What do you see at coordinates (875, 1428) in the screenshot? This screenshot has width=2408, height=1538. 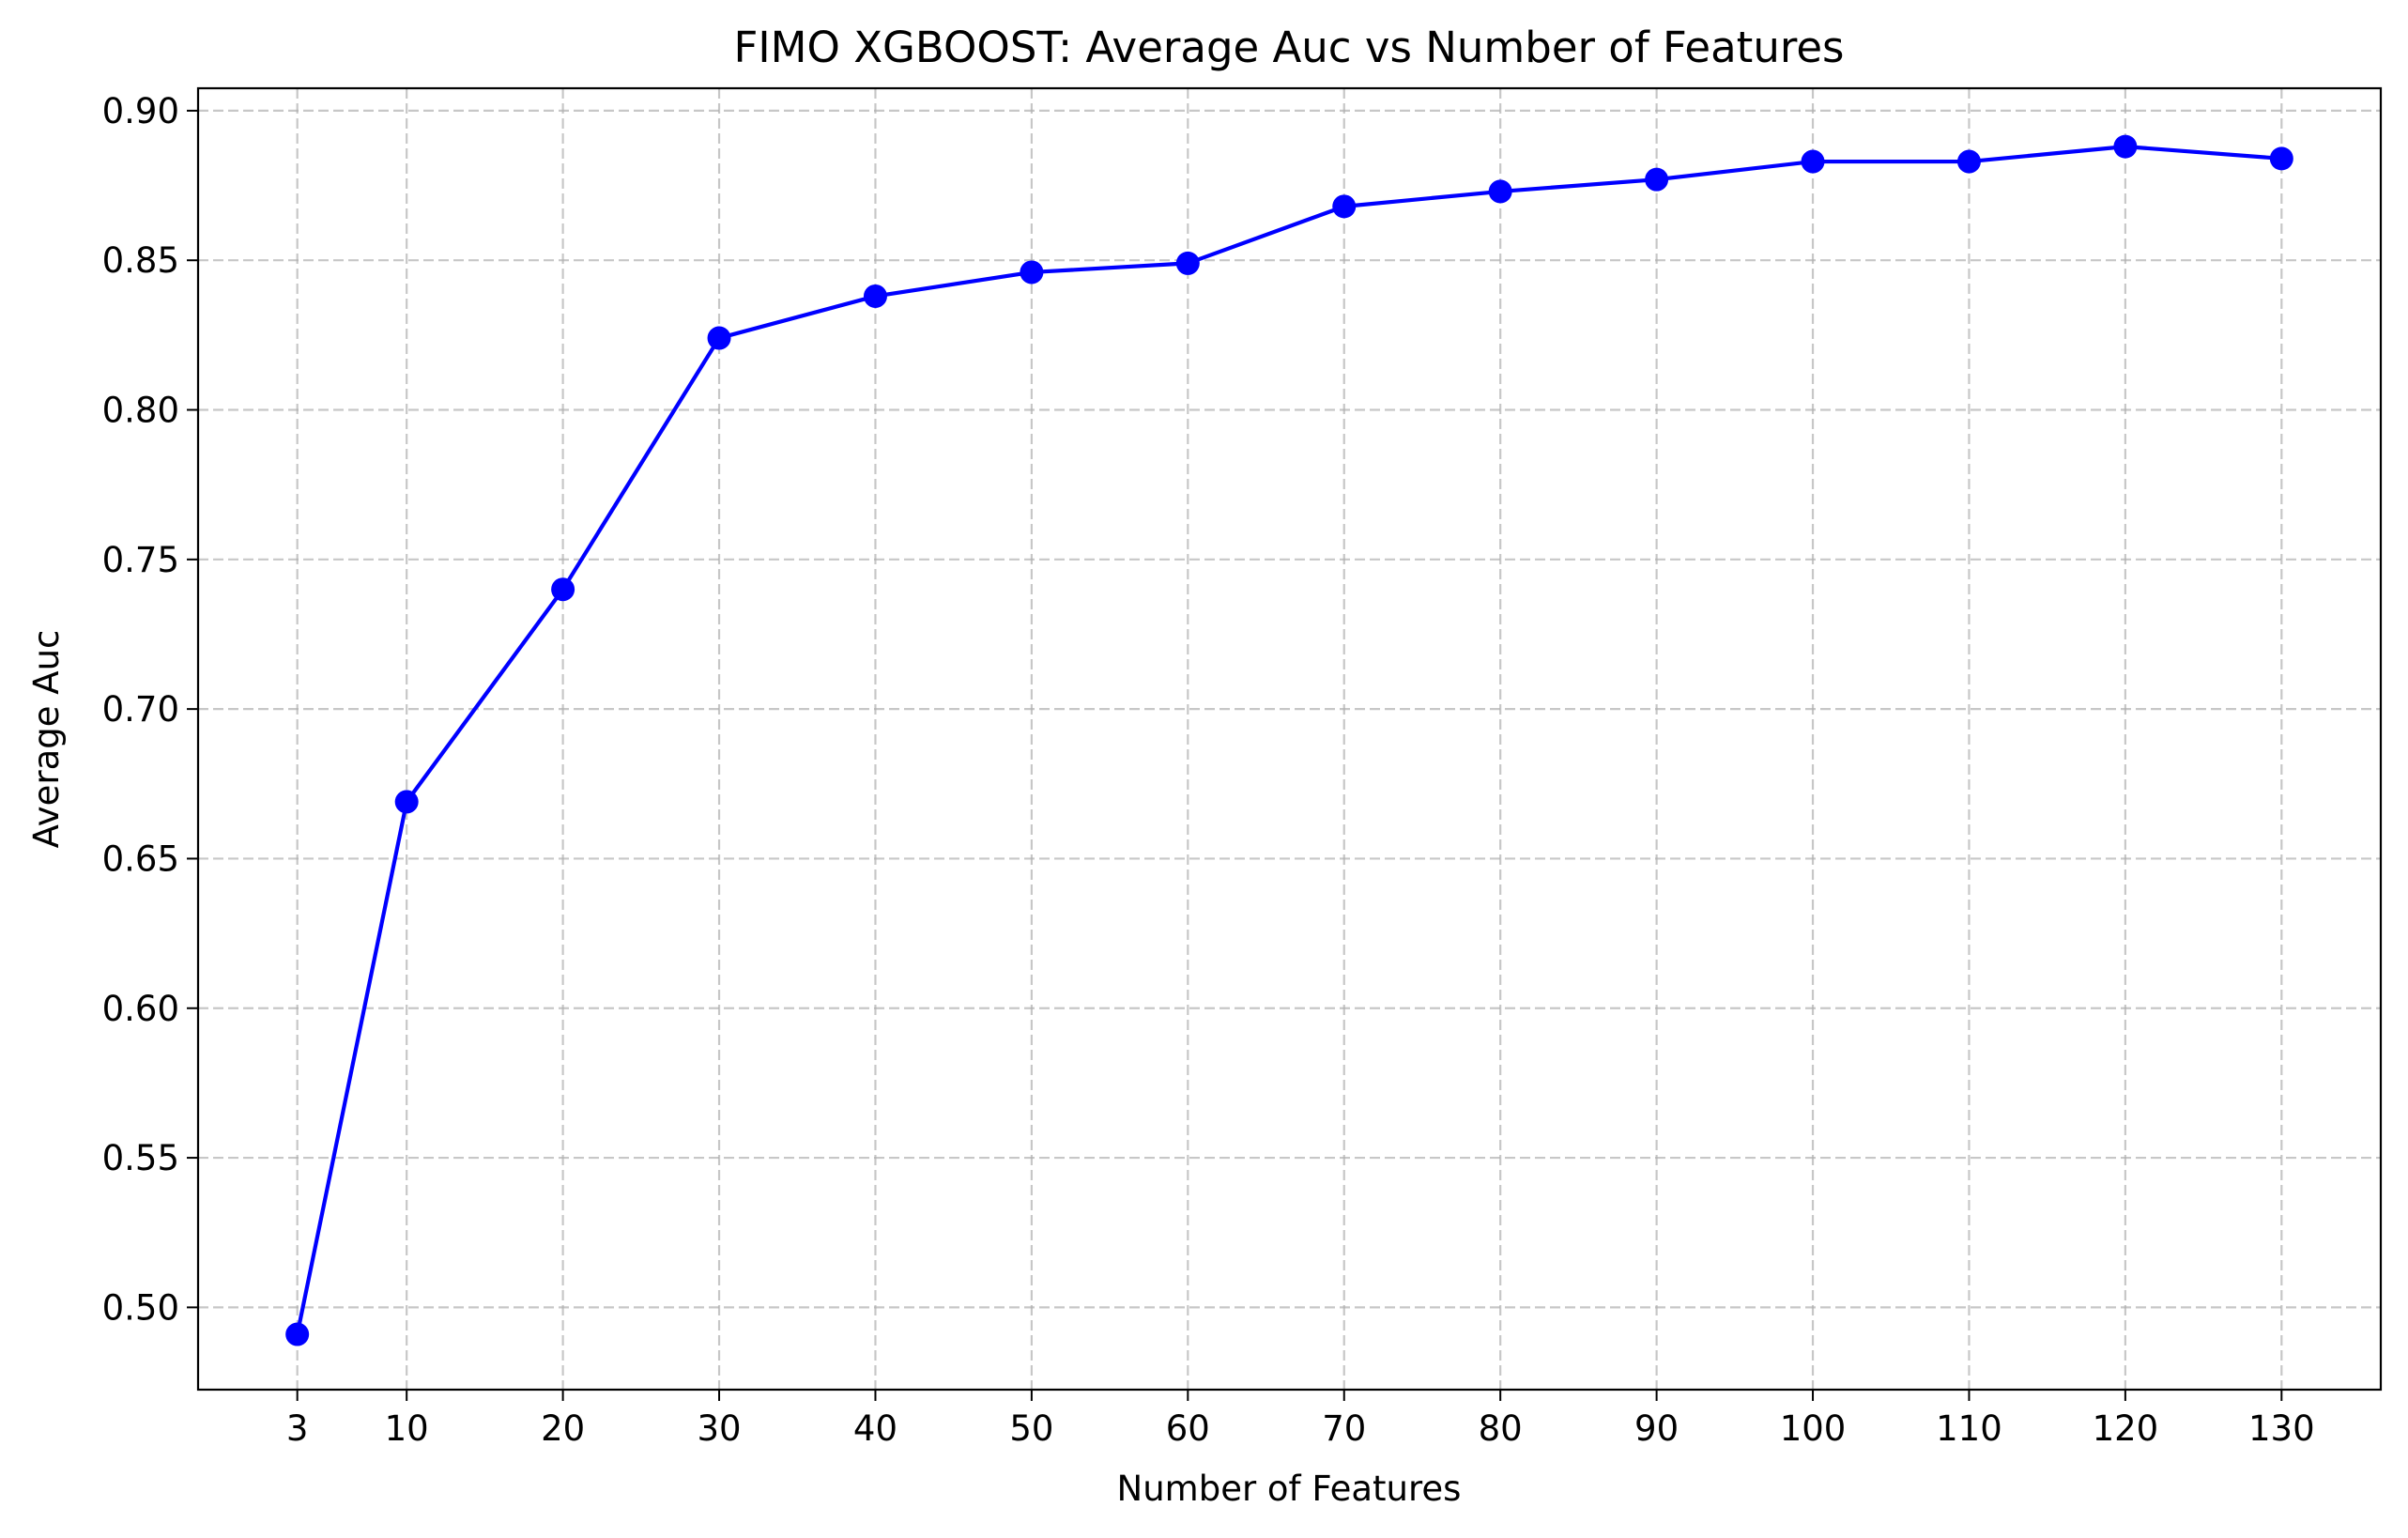 I see `x-tick-label: 40` at bounding box center [875, 1428].